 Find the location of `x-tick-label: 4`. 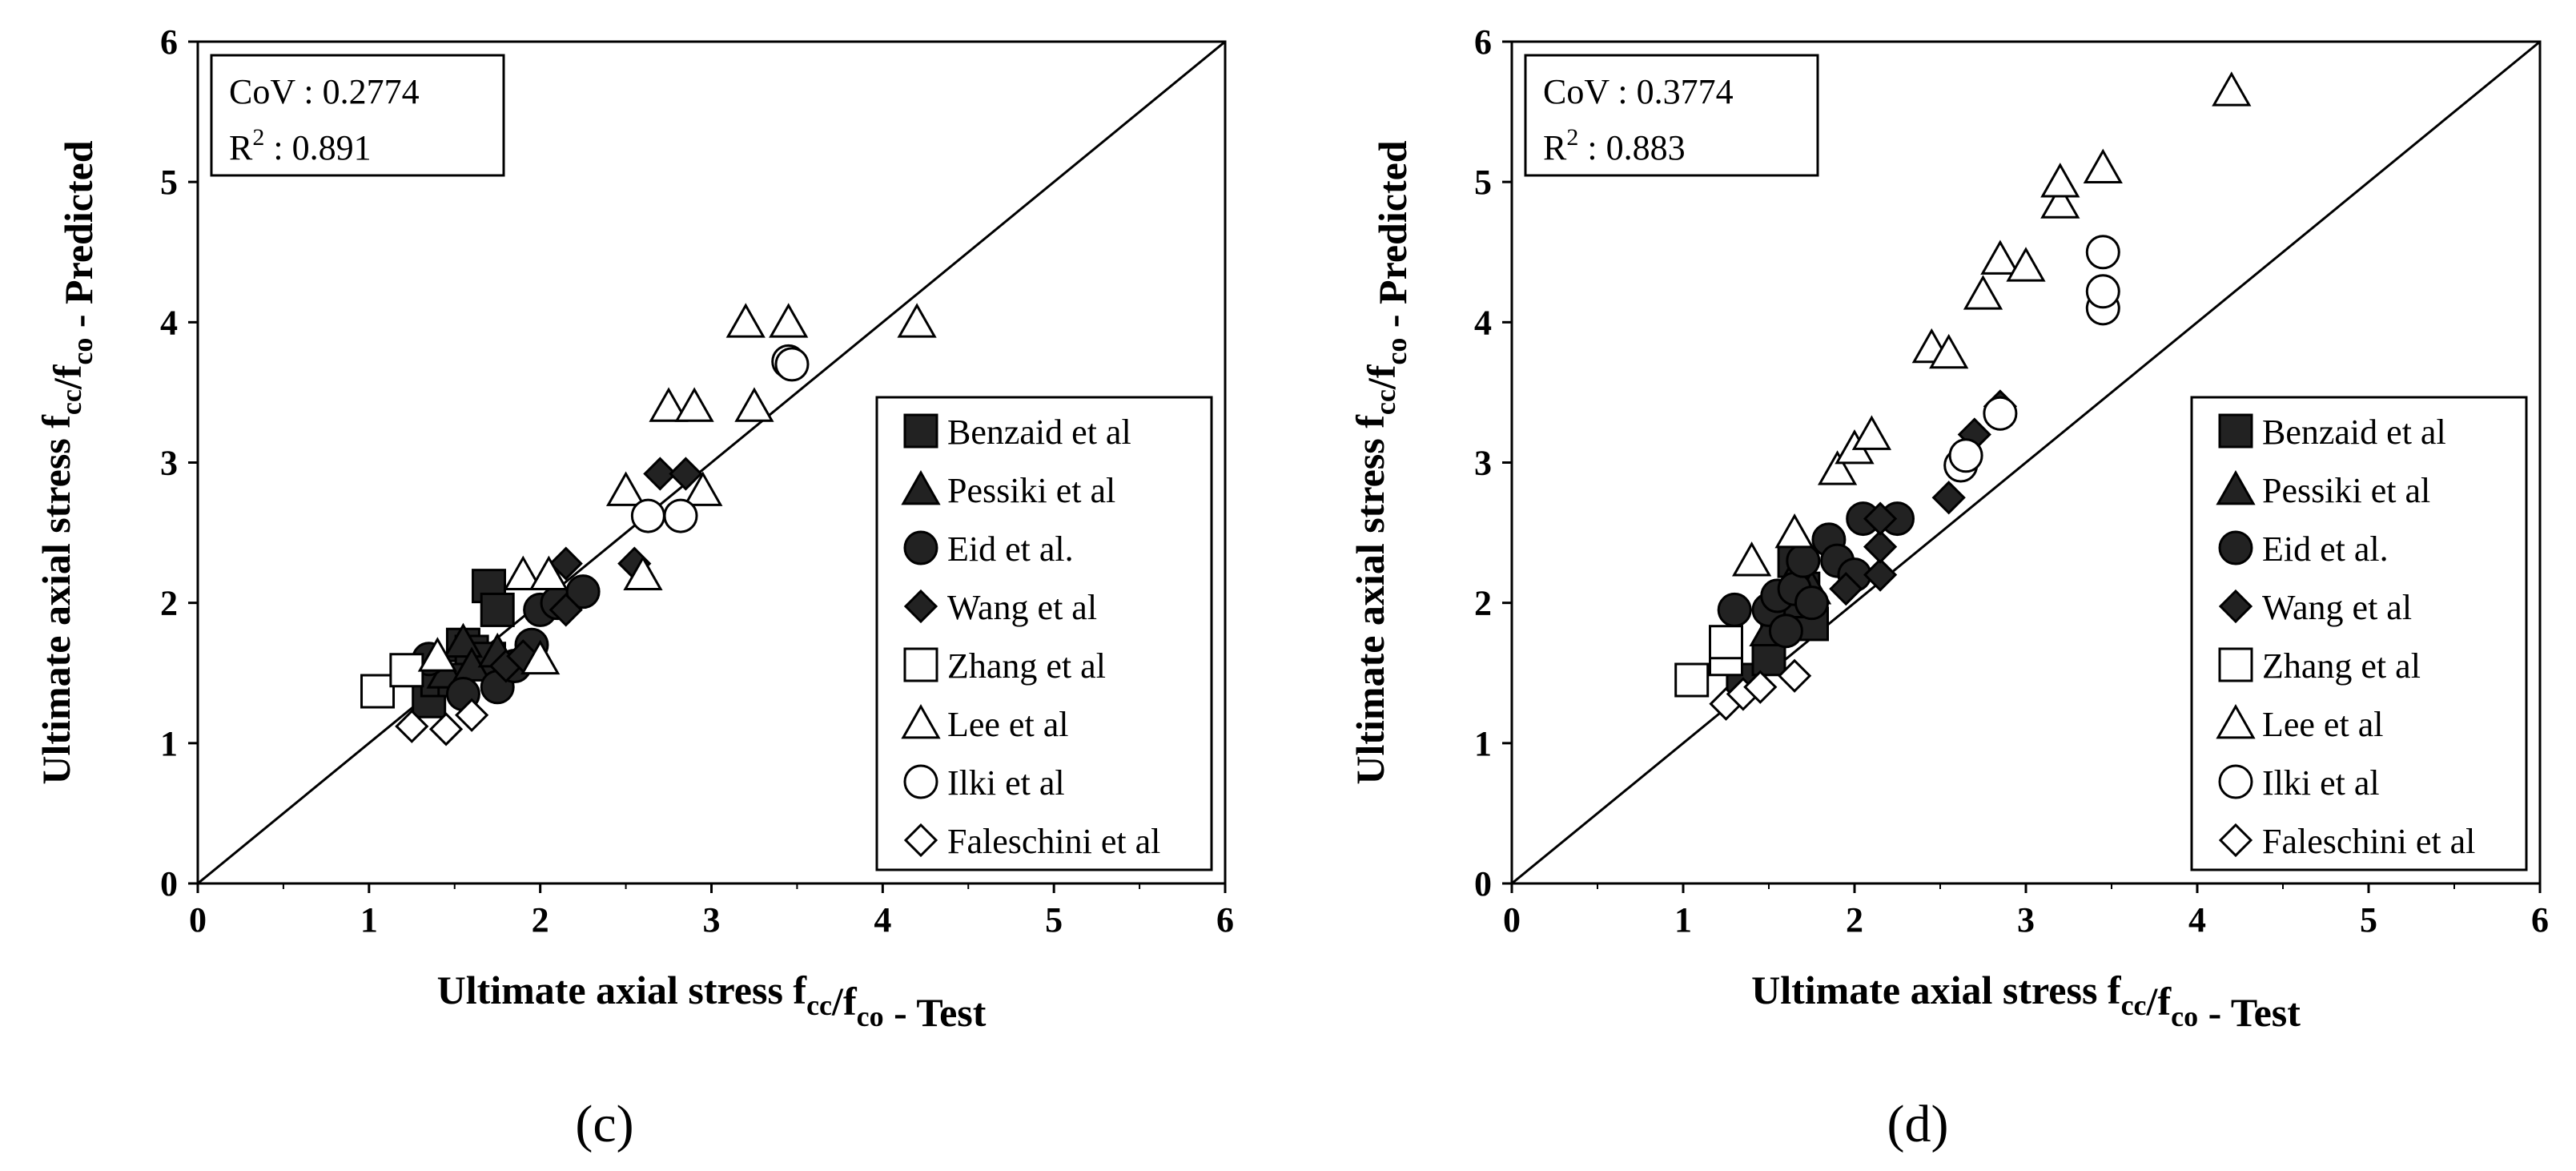

x-tick-label: 4 is located at coordinates (2197, 920).